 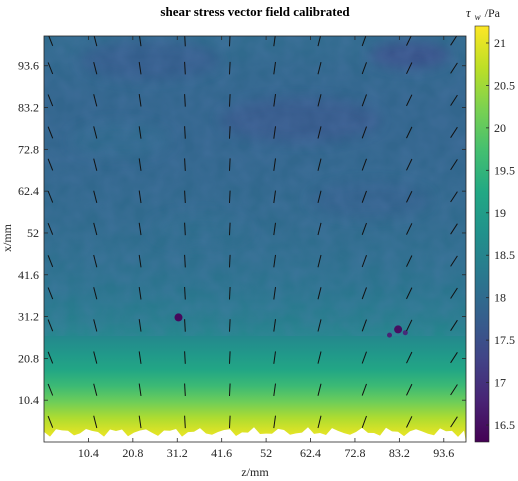 What do you see at coordinates (504, 85) in the screenshot?
I see `colorbar-tick-label: 20.5` at bounding box center [504, 85].